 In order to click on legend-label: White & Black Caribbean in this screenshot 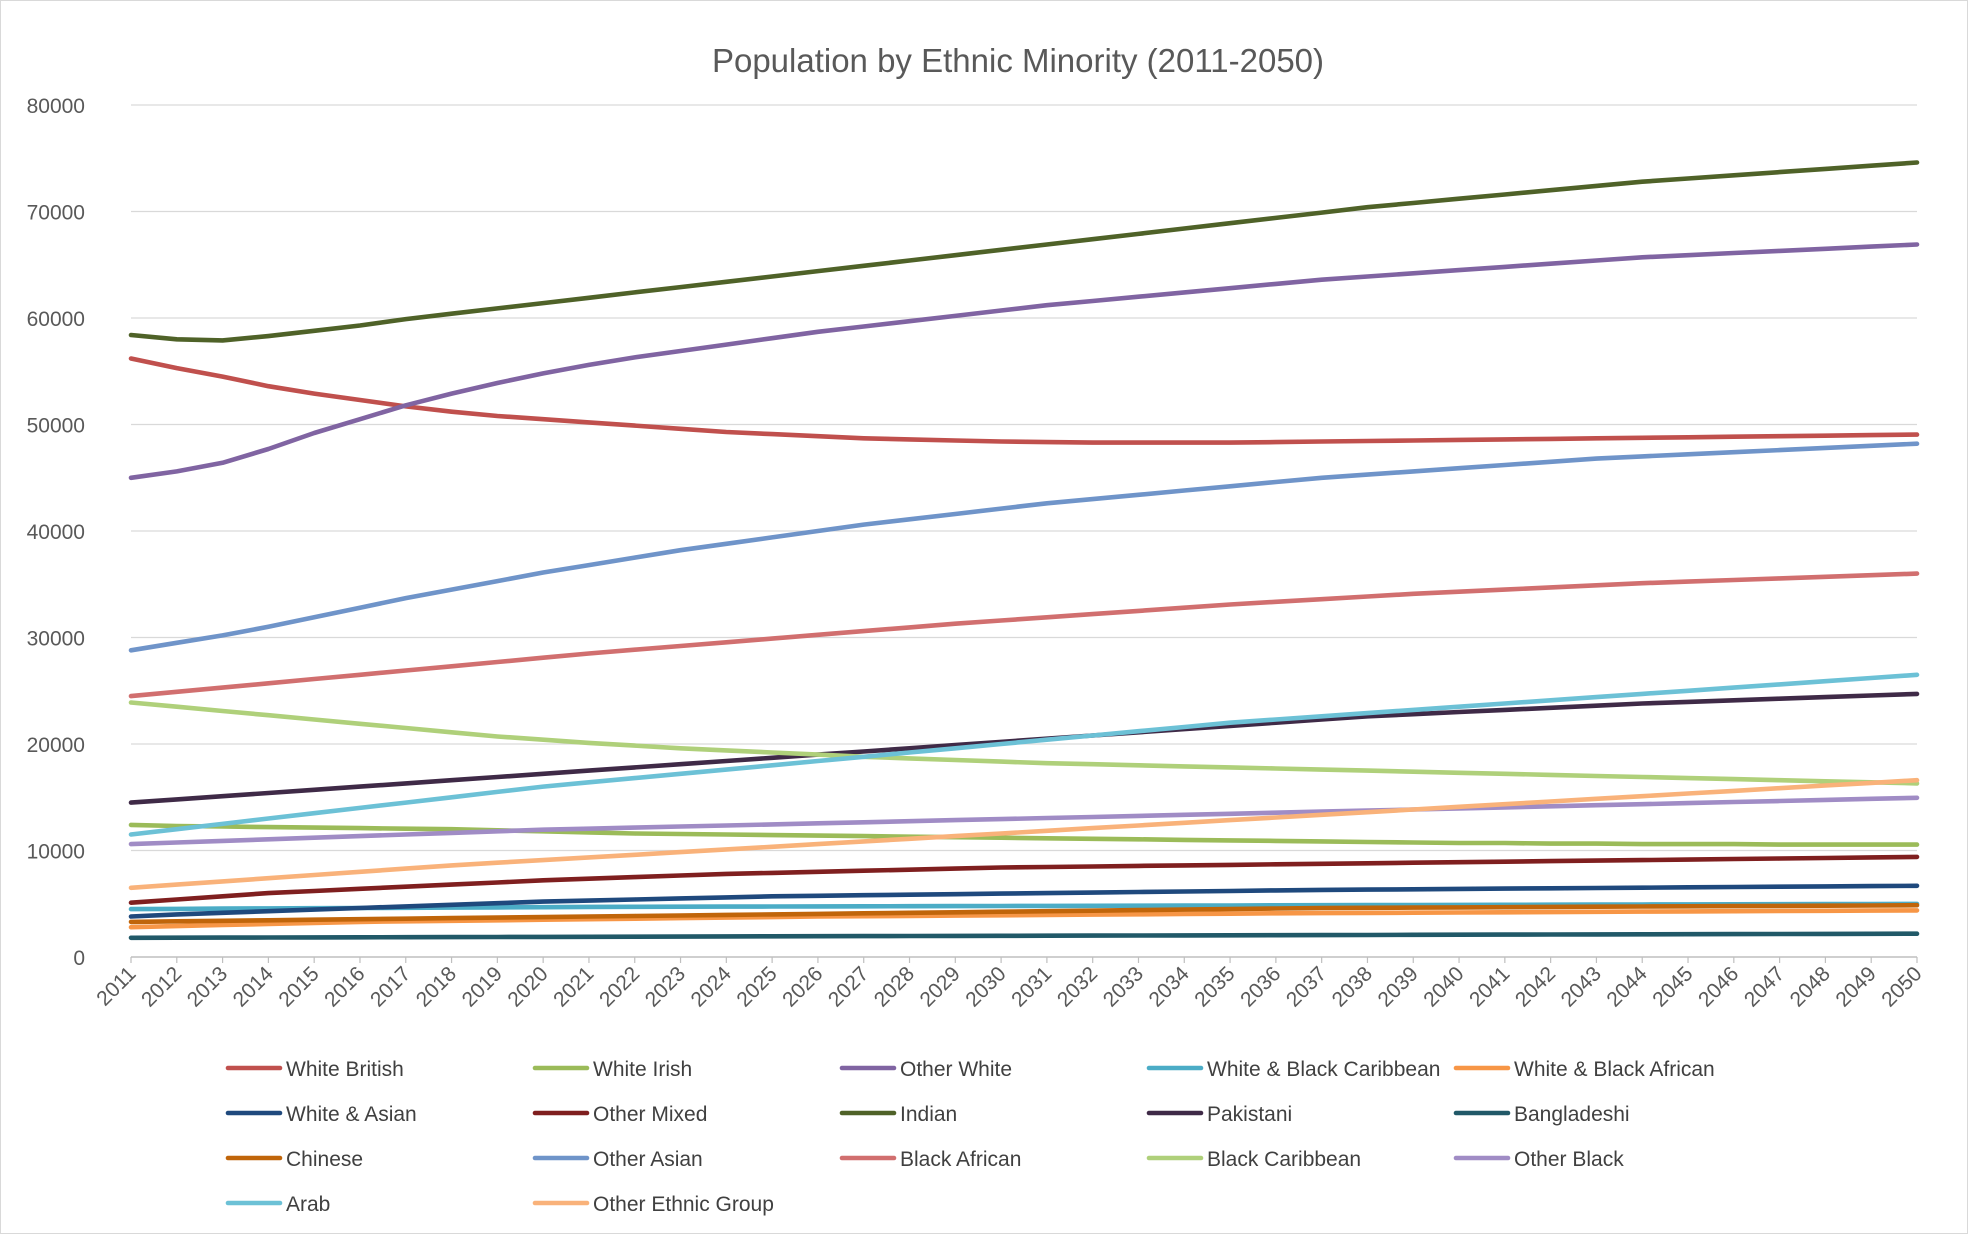, I will do `click(1323, 1069)`.